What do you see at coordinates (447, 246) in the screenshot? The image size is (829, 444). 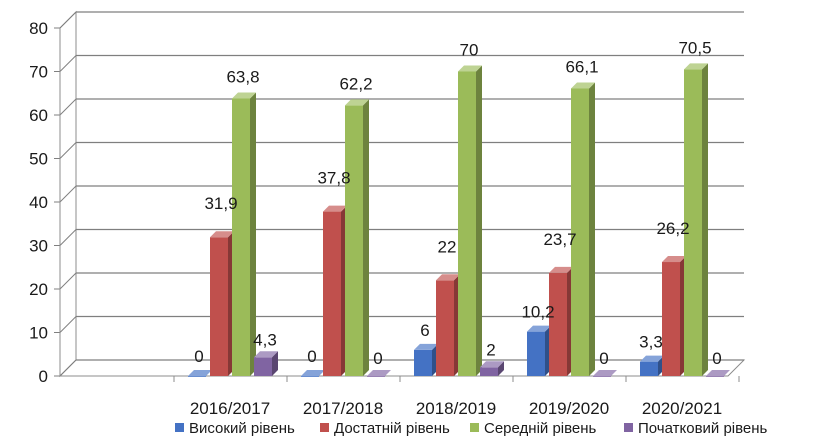 I see `data-label: 22` at bounding box center [447, 246].